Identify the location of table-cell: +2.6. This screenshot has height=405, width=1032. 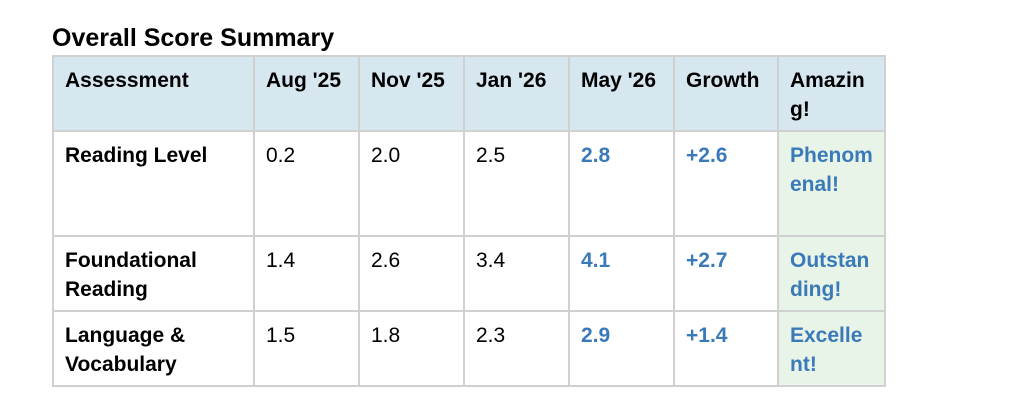
(726, 183).